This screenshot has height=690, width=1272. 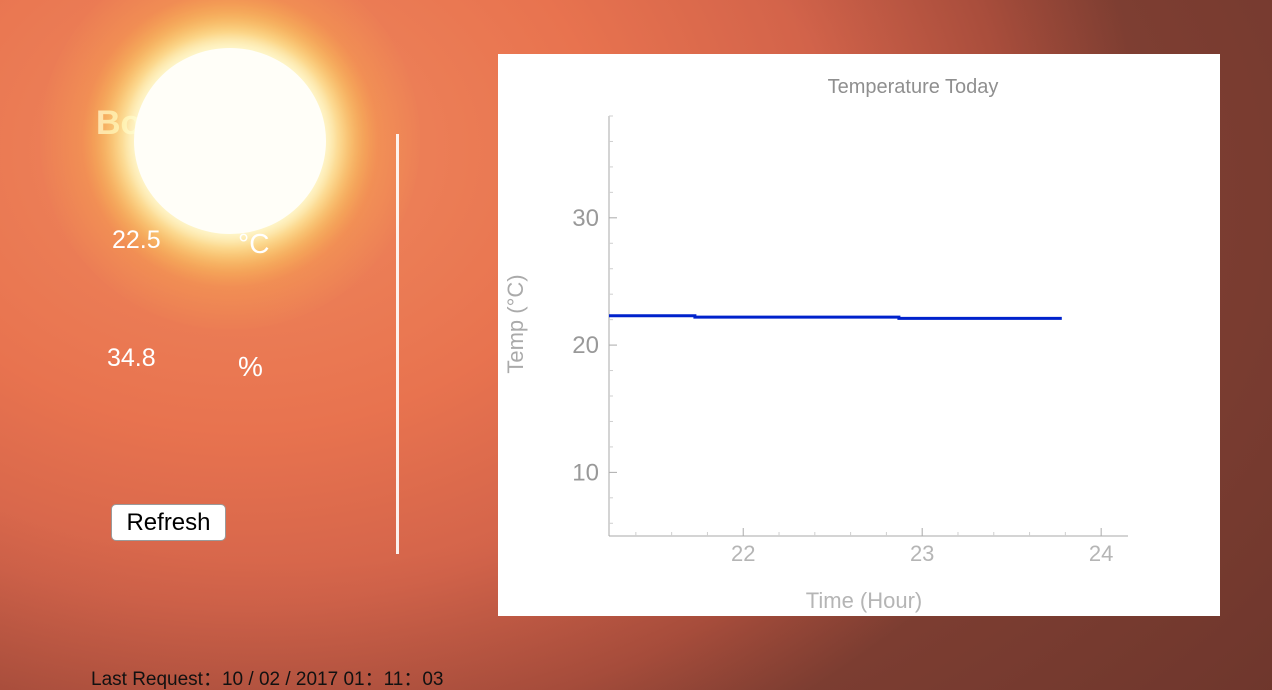 What do you see at coordinates (743, 553) in the screenshot?
I see `x-tick-label: 22` at bounding box center [743, 553].